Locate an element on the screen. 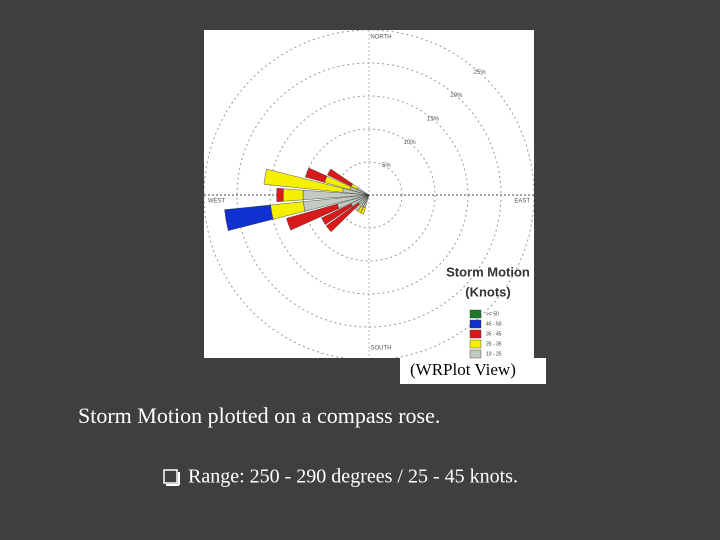 The image size is (720, 540). compass-north: NORTH is located at coordinates (380, 38).